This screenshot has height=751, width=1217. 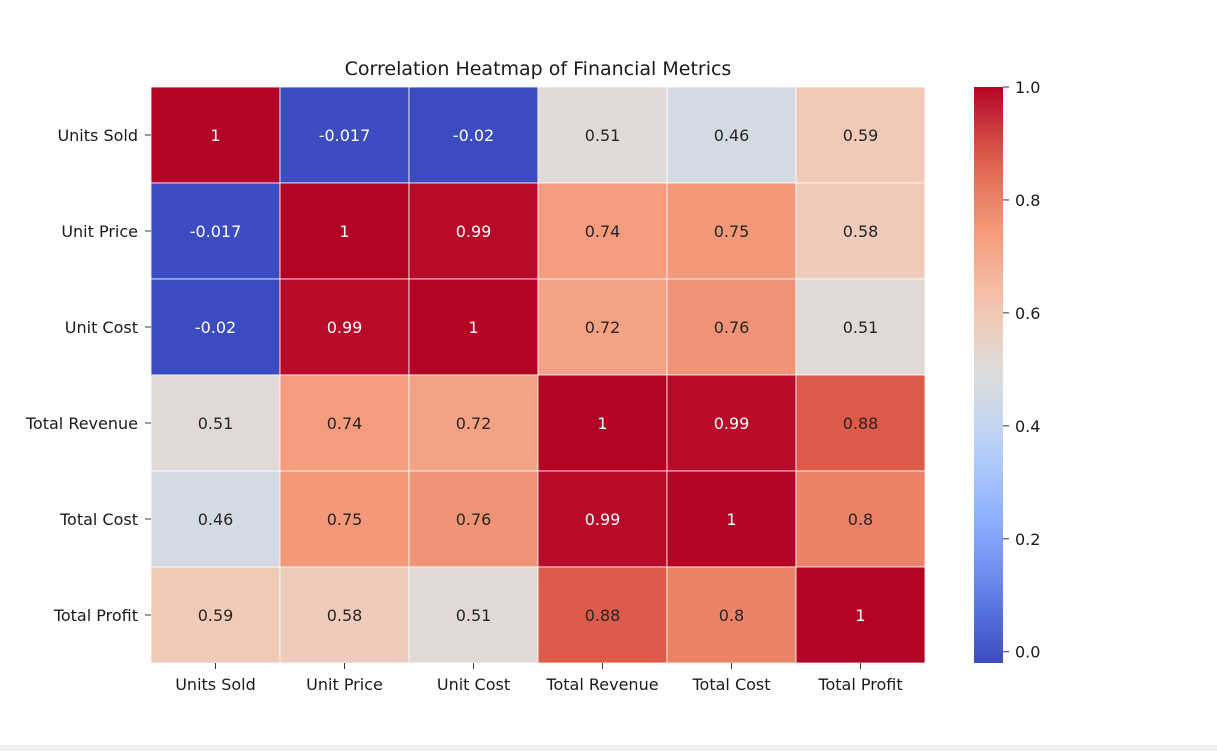 What do you see at coordinates (101, 327) in the screenshot?
I see `y-tick-label: Unit Cost` at bounding box center [101, 327].